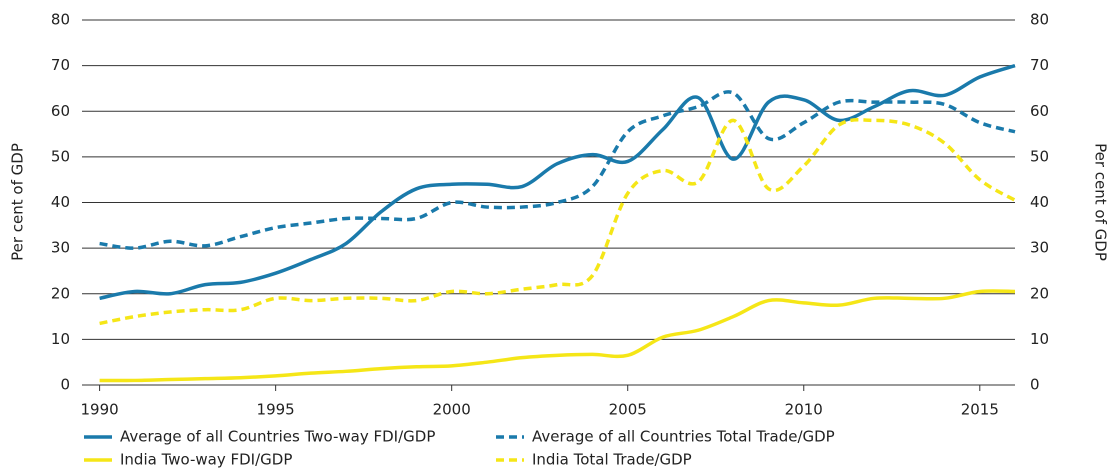  What do you see at coordinates (60, 20) in the screenshot?
I see `y-tick-label: 80` at bounding box center [60, 20].